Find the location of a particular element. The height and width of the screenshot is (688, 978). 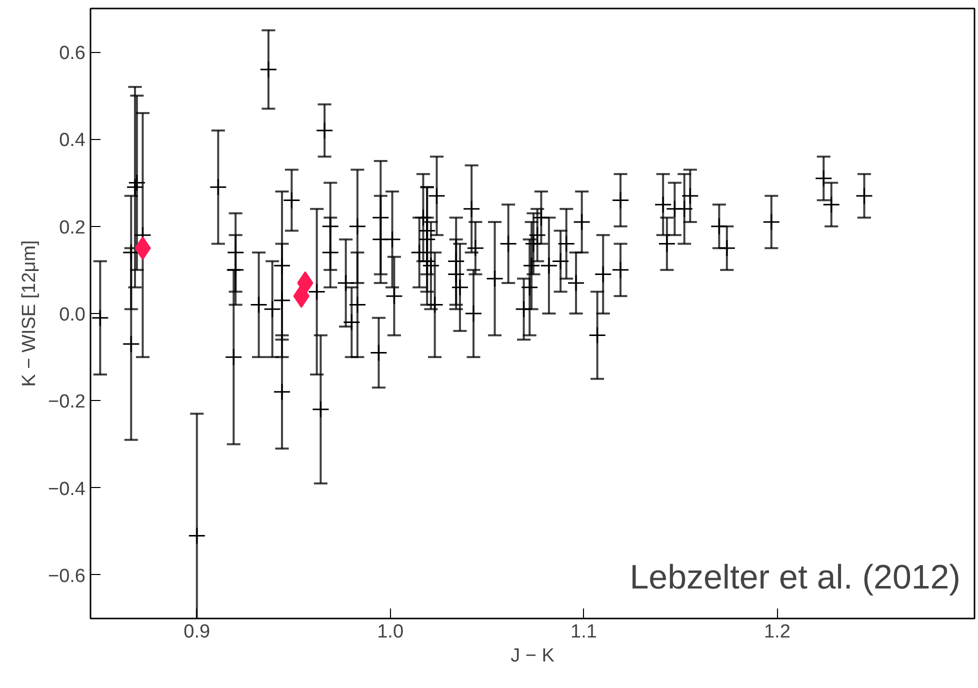

annotation: Lebzelter et al. (2012) is located at coordinates (795, 577).